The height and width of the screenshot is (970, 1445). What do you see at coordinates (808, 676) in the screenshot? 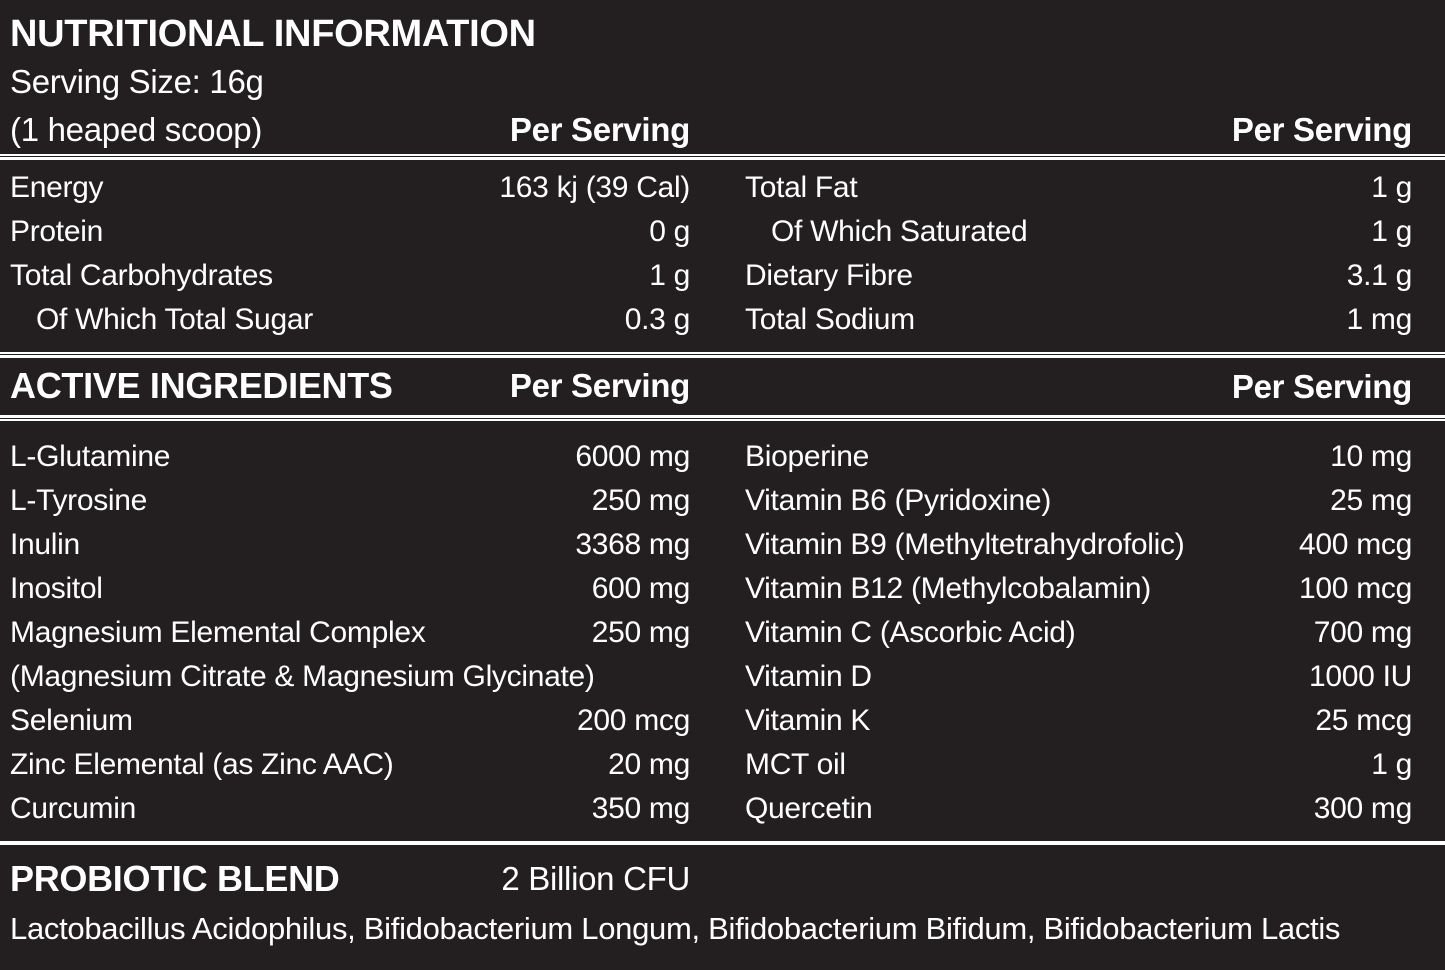
I see `ingredient-name: Vitamin D` at bounding box center [808, 676].